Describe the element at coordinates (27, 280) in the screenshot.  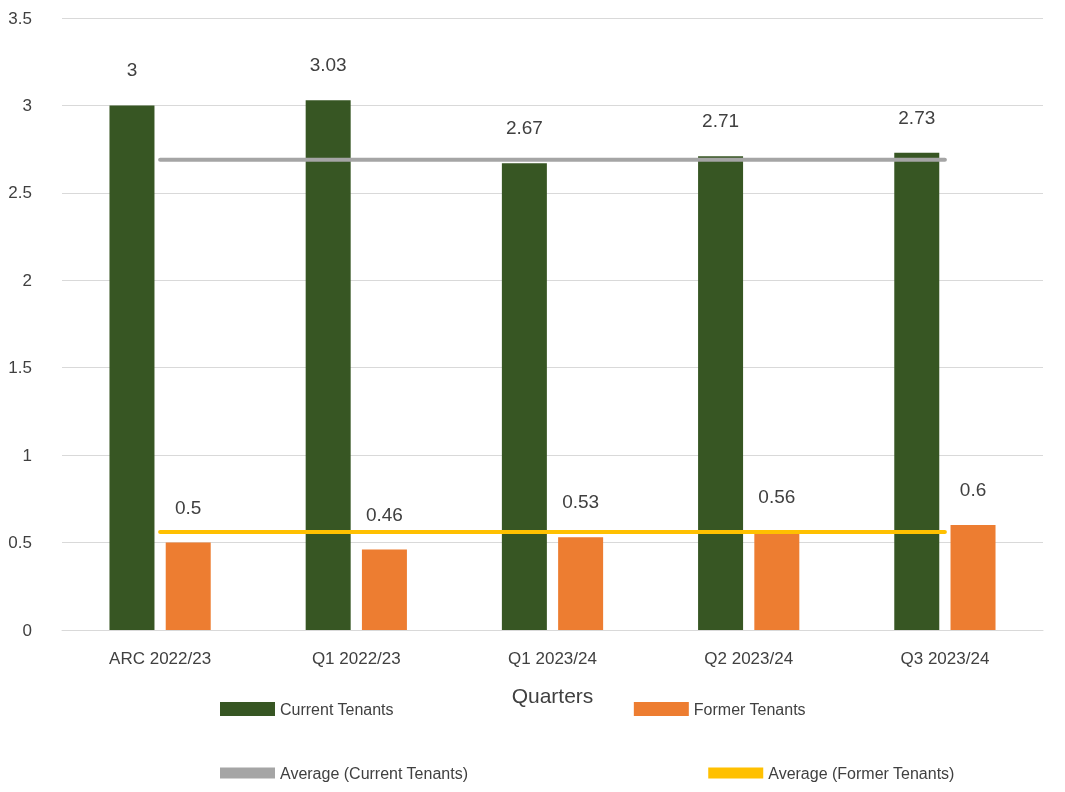
I see `y-tick-label: 2` at that location.